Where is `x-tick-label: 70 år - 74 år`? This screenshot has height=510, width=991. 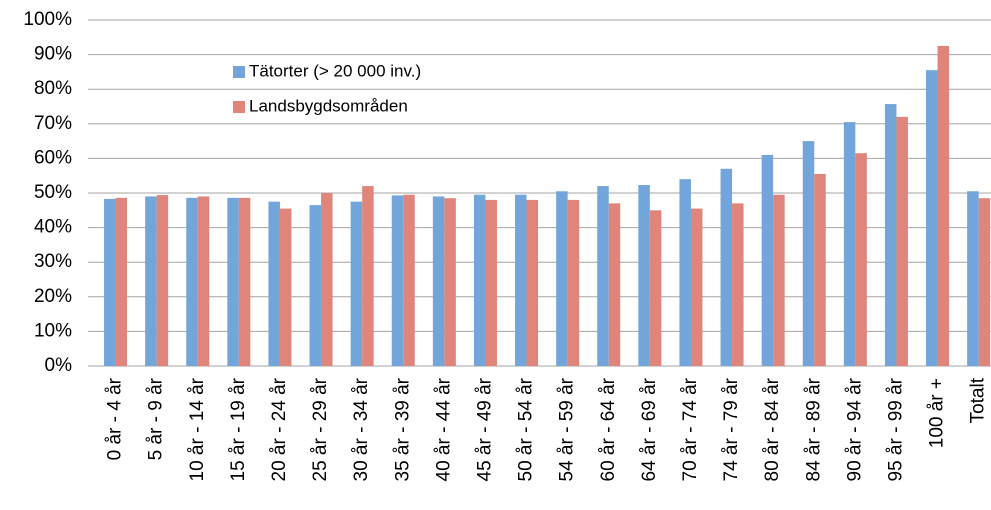
x-tick-label: 70 år - 74 år is located at coordinates (690, 429).